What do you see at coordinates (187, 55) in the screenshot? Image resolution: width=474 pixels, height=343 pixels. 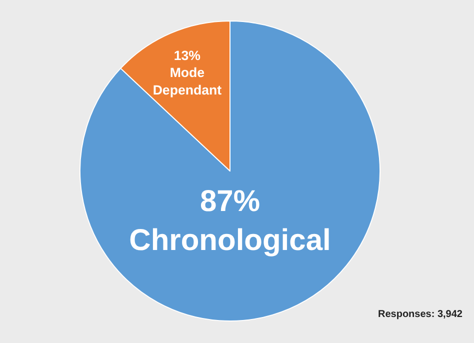 I see `data-label: 13%` at bounding box center [187, 55].